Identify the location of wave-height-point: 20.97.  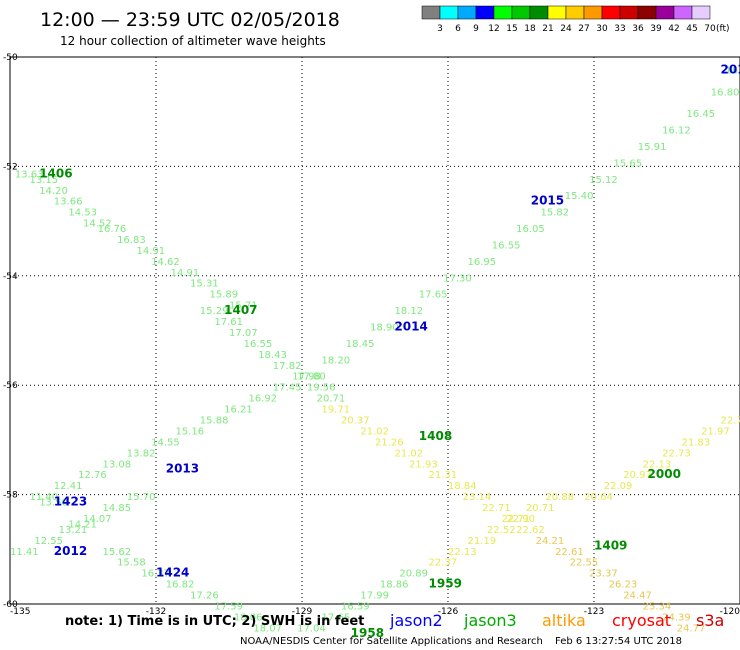
(637, 475).